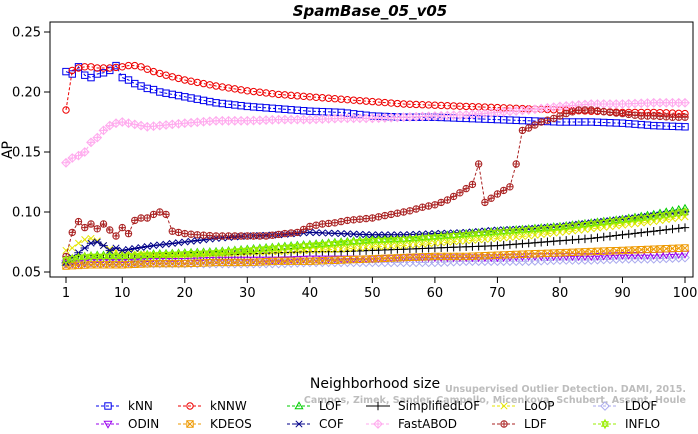 Image resolution: width=698 pixels, height=434 pixels. I want to click on series-line-ldof, so click(375, 261).